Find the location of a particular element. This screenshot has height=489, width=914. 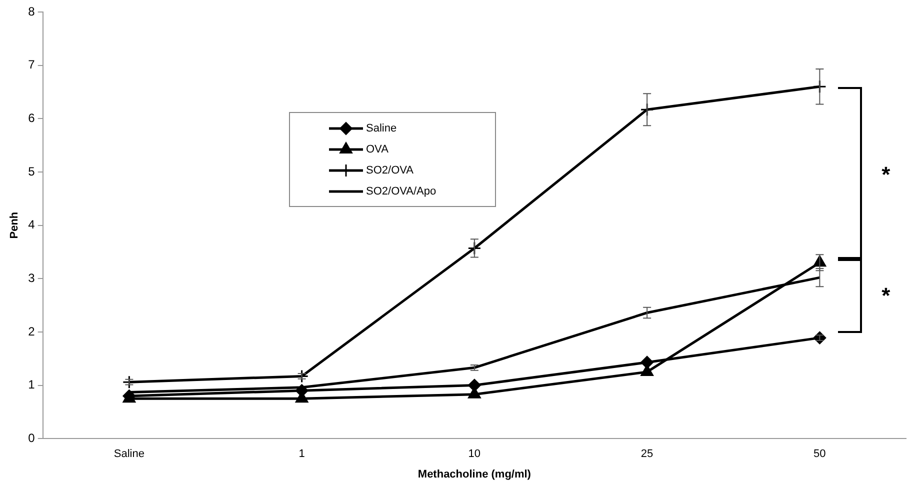

x-axis-title: Methacholine (mg/ml) is located at coordinates (475, 474).